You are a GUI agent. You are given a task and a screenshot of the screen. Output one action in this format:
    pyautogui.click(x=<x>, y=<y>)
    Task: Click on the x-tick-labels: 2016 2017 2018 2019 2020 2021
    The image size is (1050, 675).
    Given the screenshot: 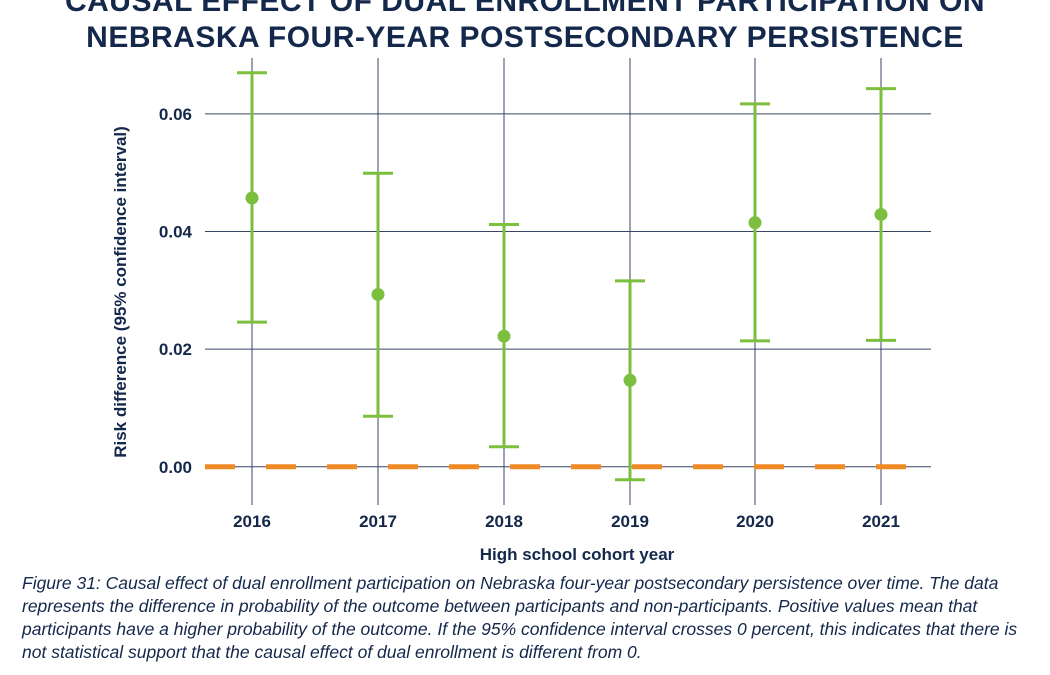 What is the action you would take?
    pyautogui.click(x=566, y=521)
    